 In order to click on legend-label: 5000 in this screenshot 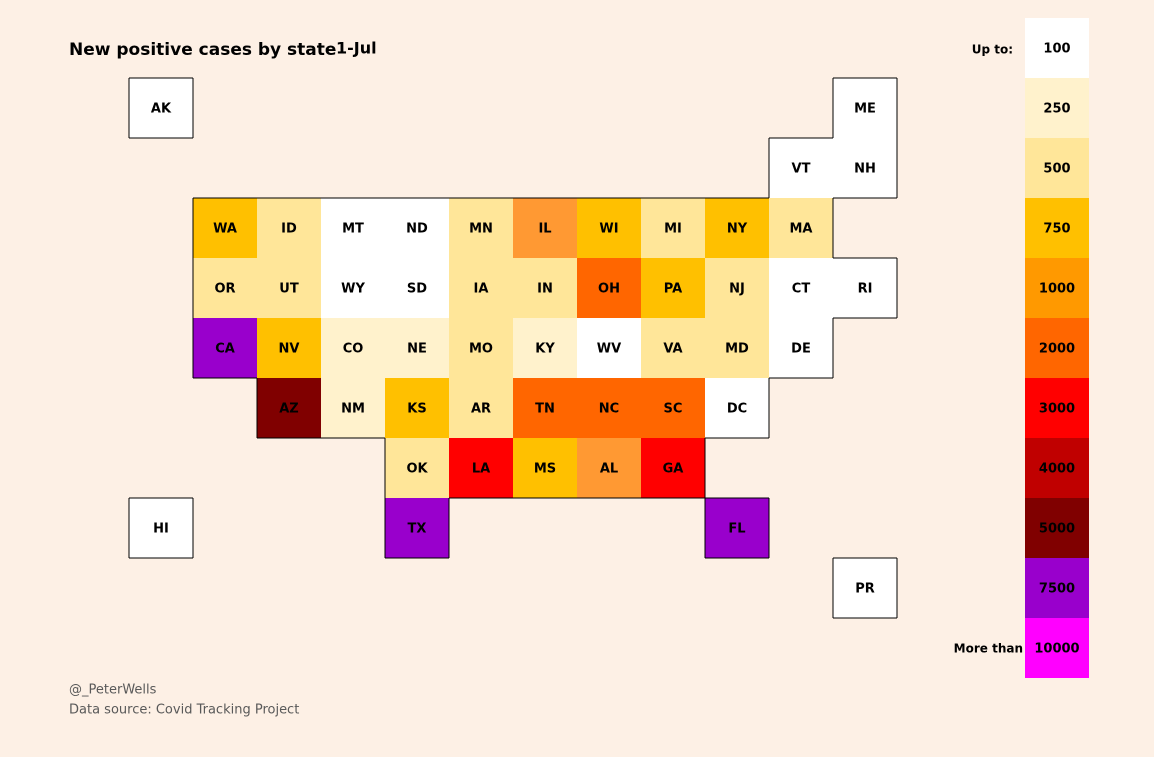, I will do `click(1057, 529)`.